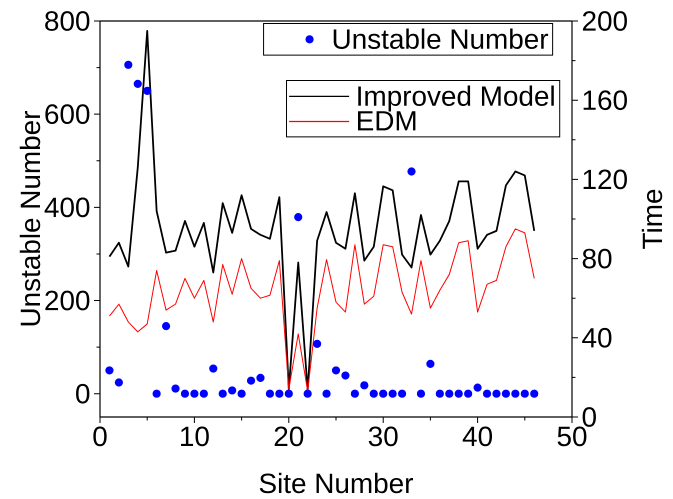 Image resolution: width=673 pixels, height=499 pixels. I want to click on legend-label: Improved Model, so click(456, 99).